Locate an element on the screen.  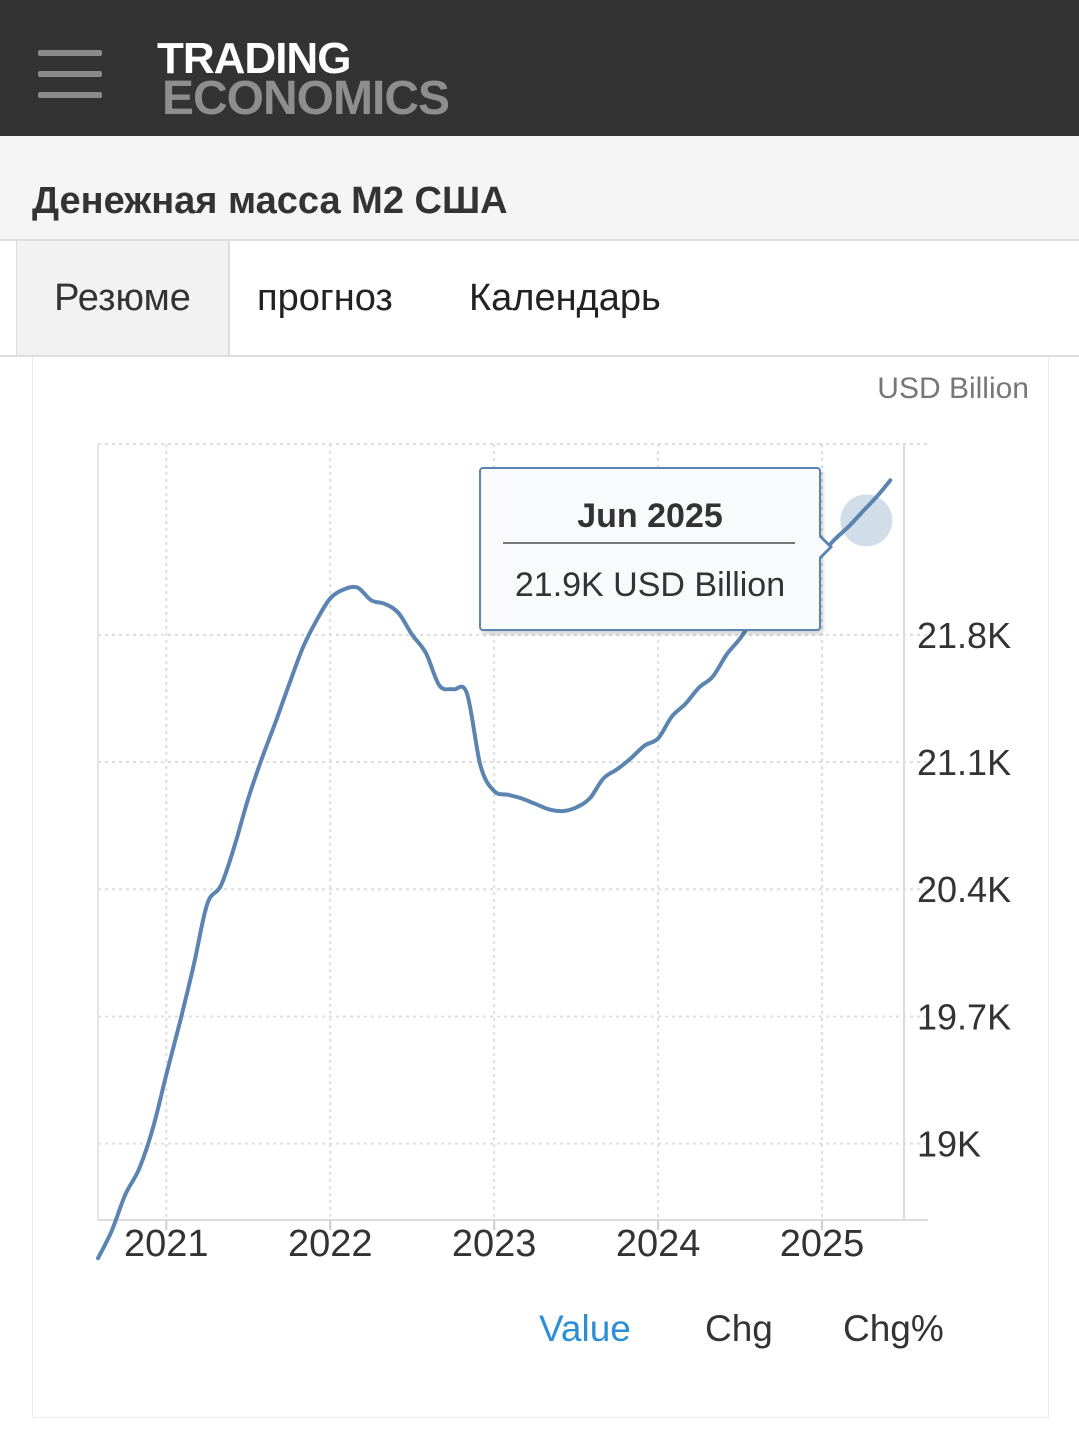
tab-summary: Резюме is located at coordinates (123, 298).